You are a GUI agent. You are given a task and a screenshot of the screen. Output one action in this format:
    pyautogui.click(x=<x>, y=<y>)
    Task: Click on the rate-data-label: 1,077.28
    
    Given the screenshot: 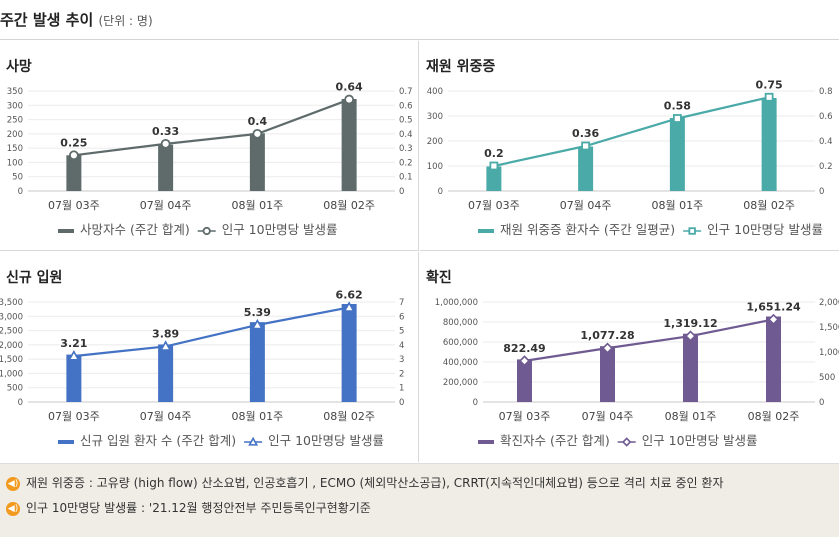 What is the action you would take?
    pyautogui.click(x=607, y=335)
    